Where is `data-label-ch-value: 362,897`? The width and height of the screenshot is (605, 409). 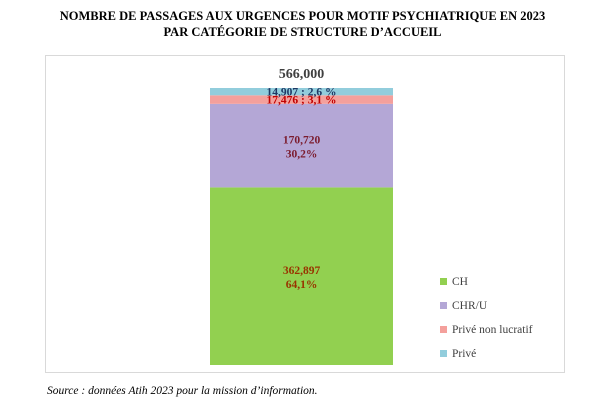 data-label-ch-value: 362,897 is located at coordinates (302, 271).